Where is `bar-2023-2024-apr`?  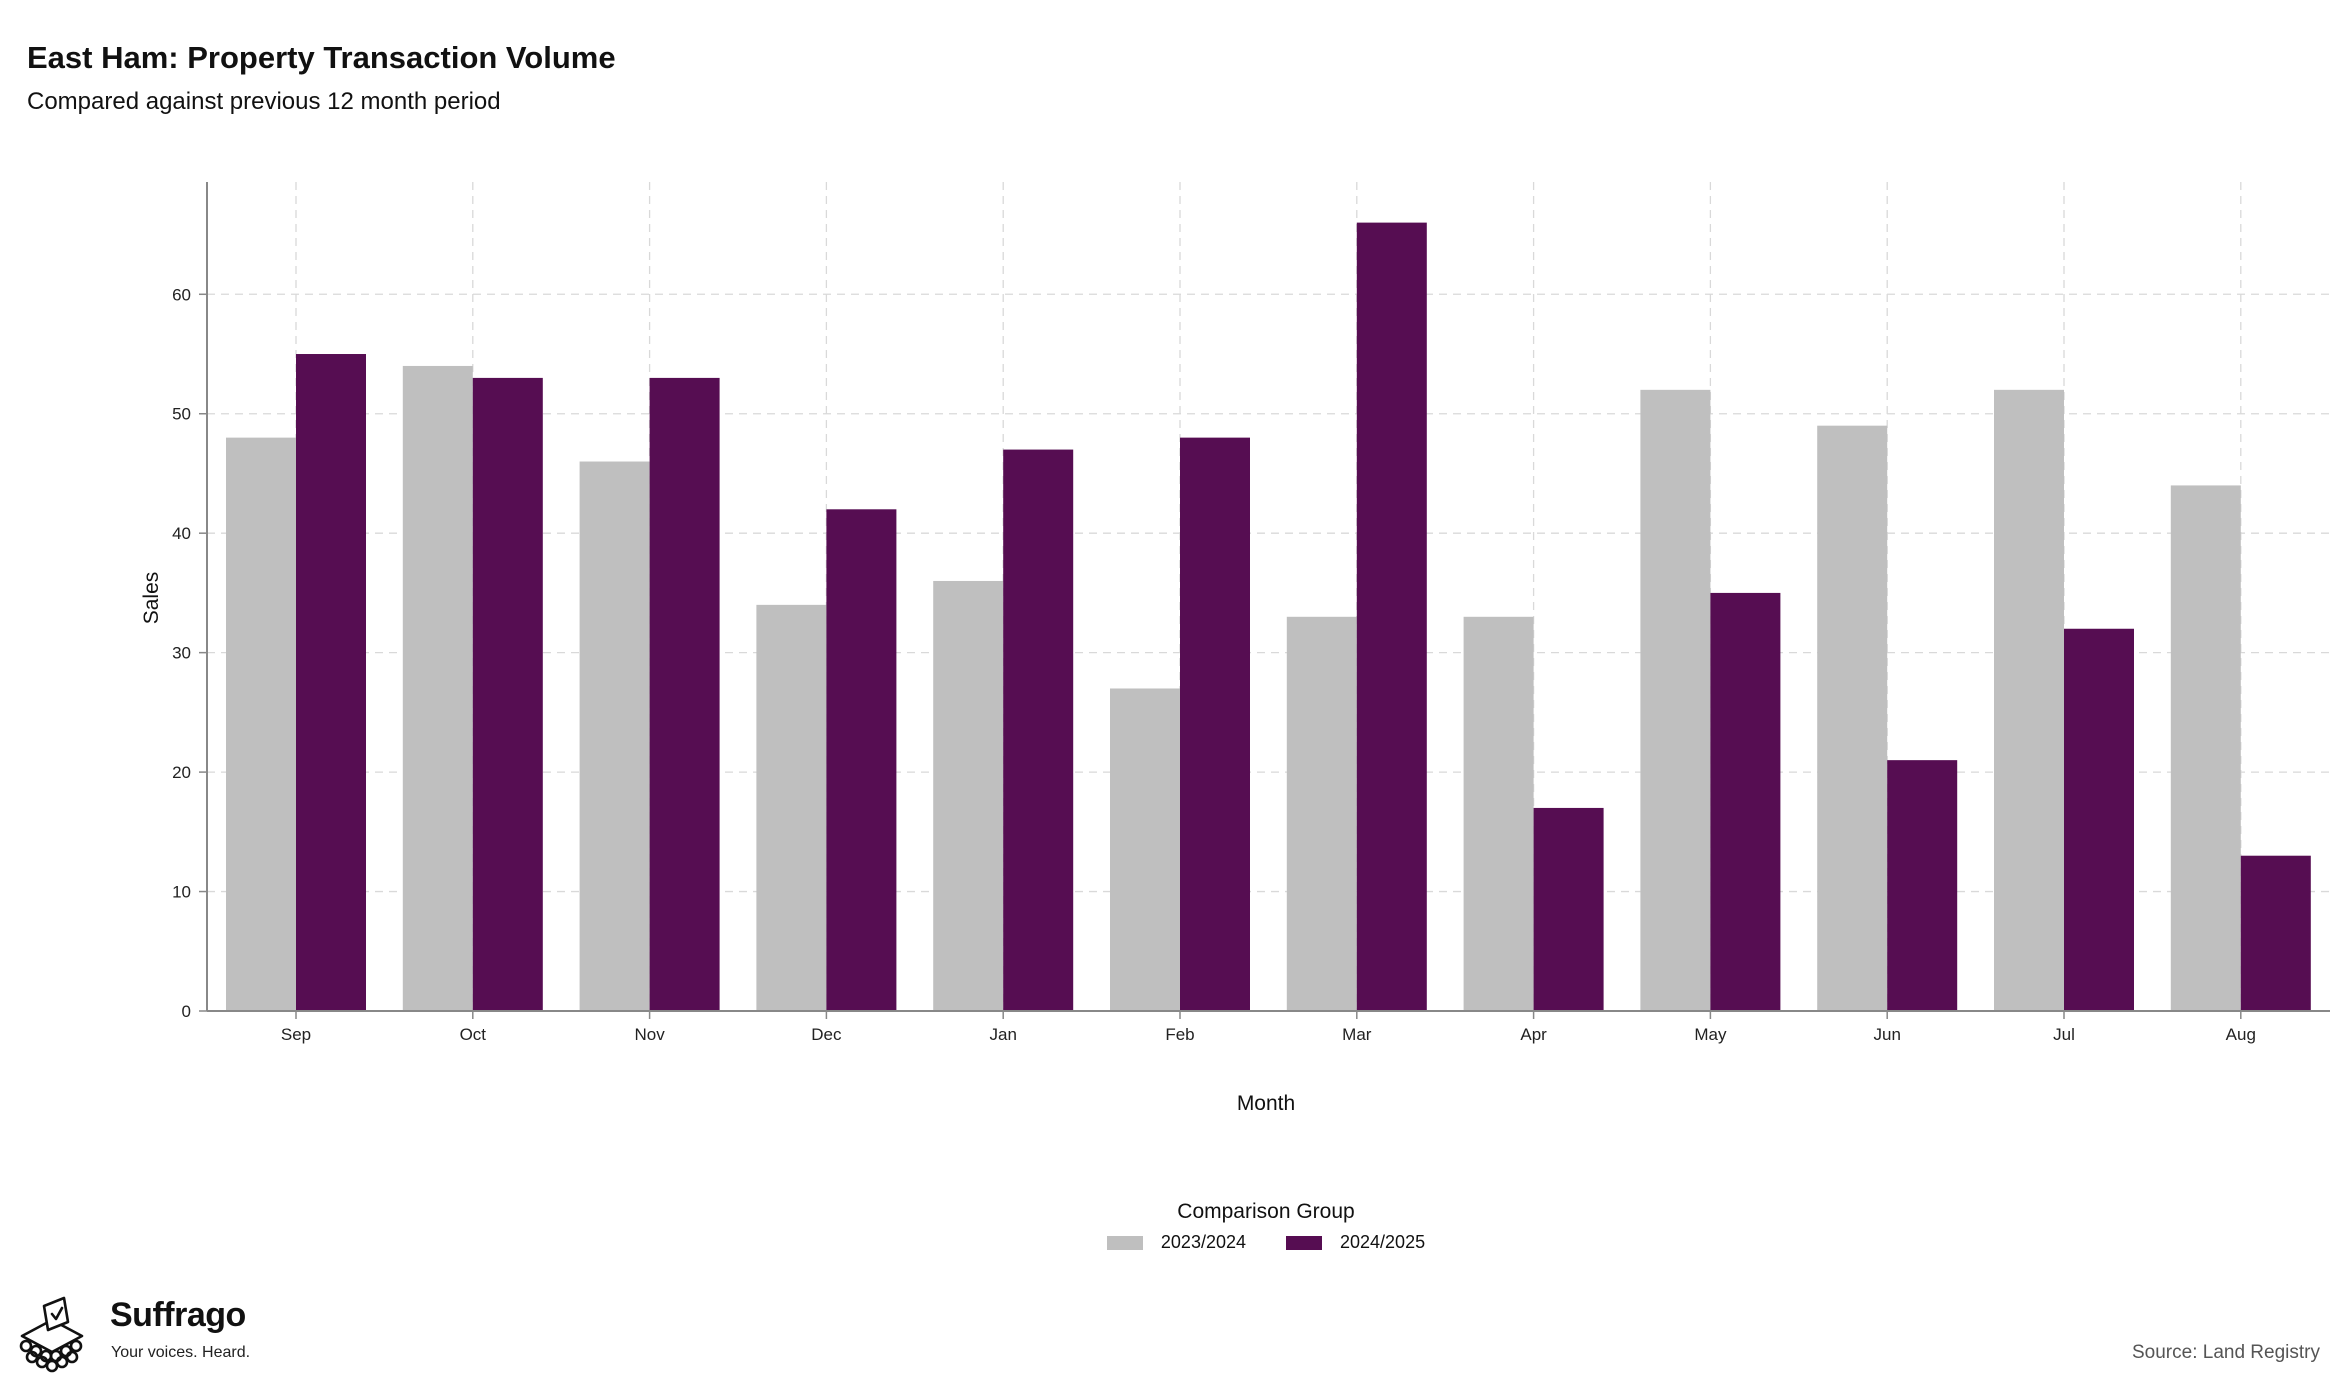 bar-2023-2024-apr is located at coordinates (1498, 813).